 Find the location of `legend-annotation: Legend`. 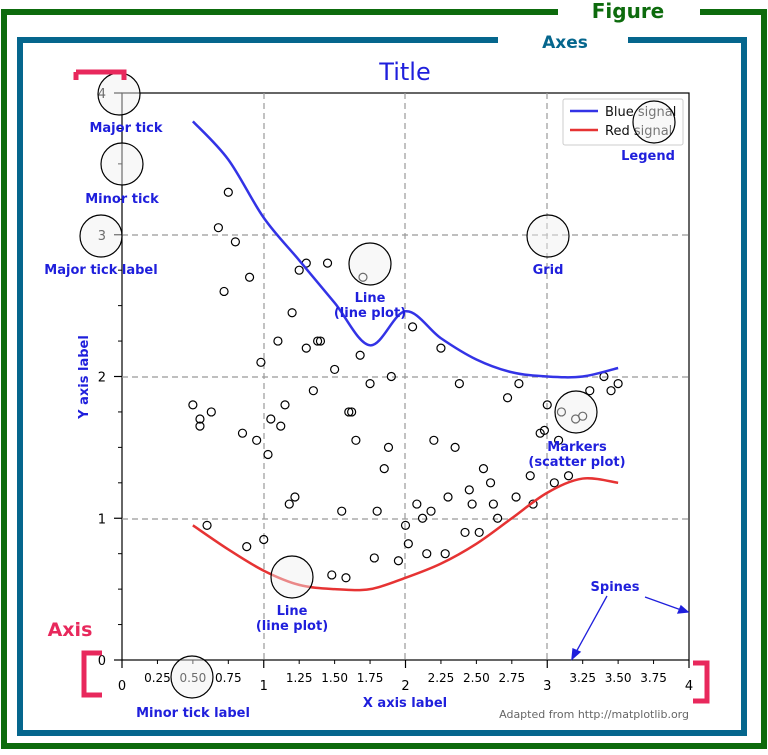

legend-annotation: Legend is located at coordinates (648, 156).